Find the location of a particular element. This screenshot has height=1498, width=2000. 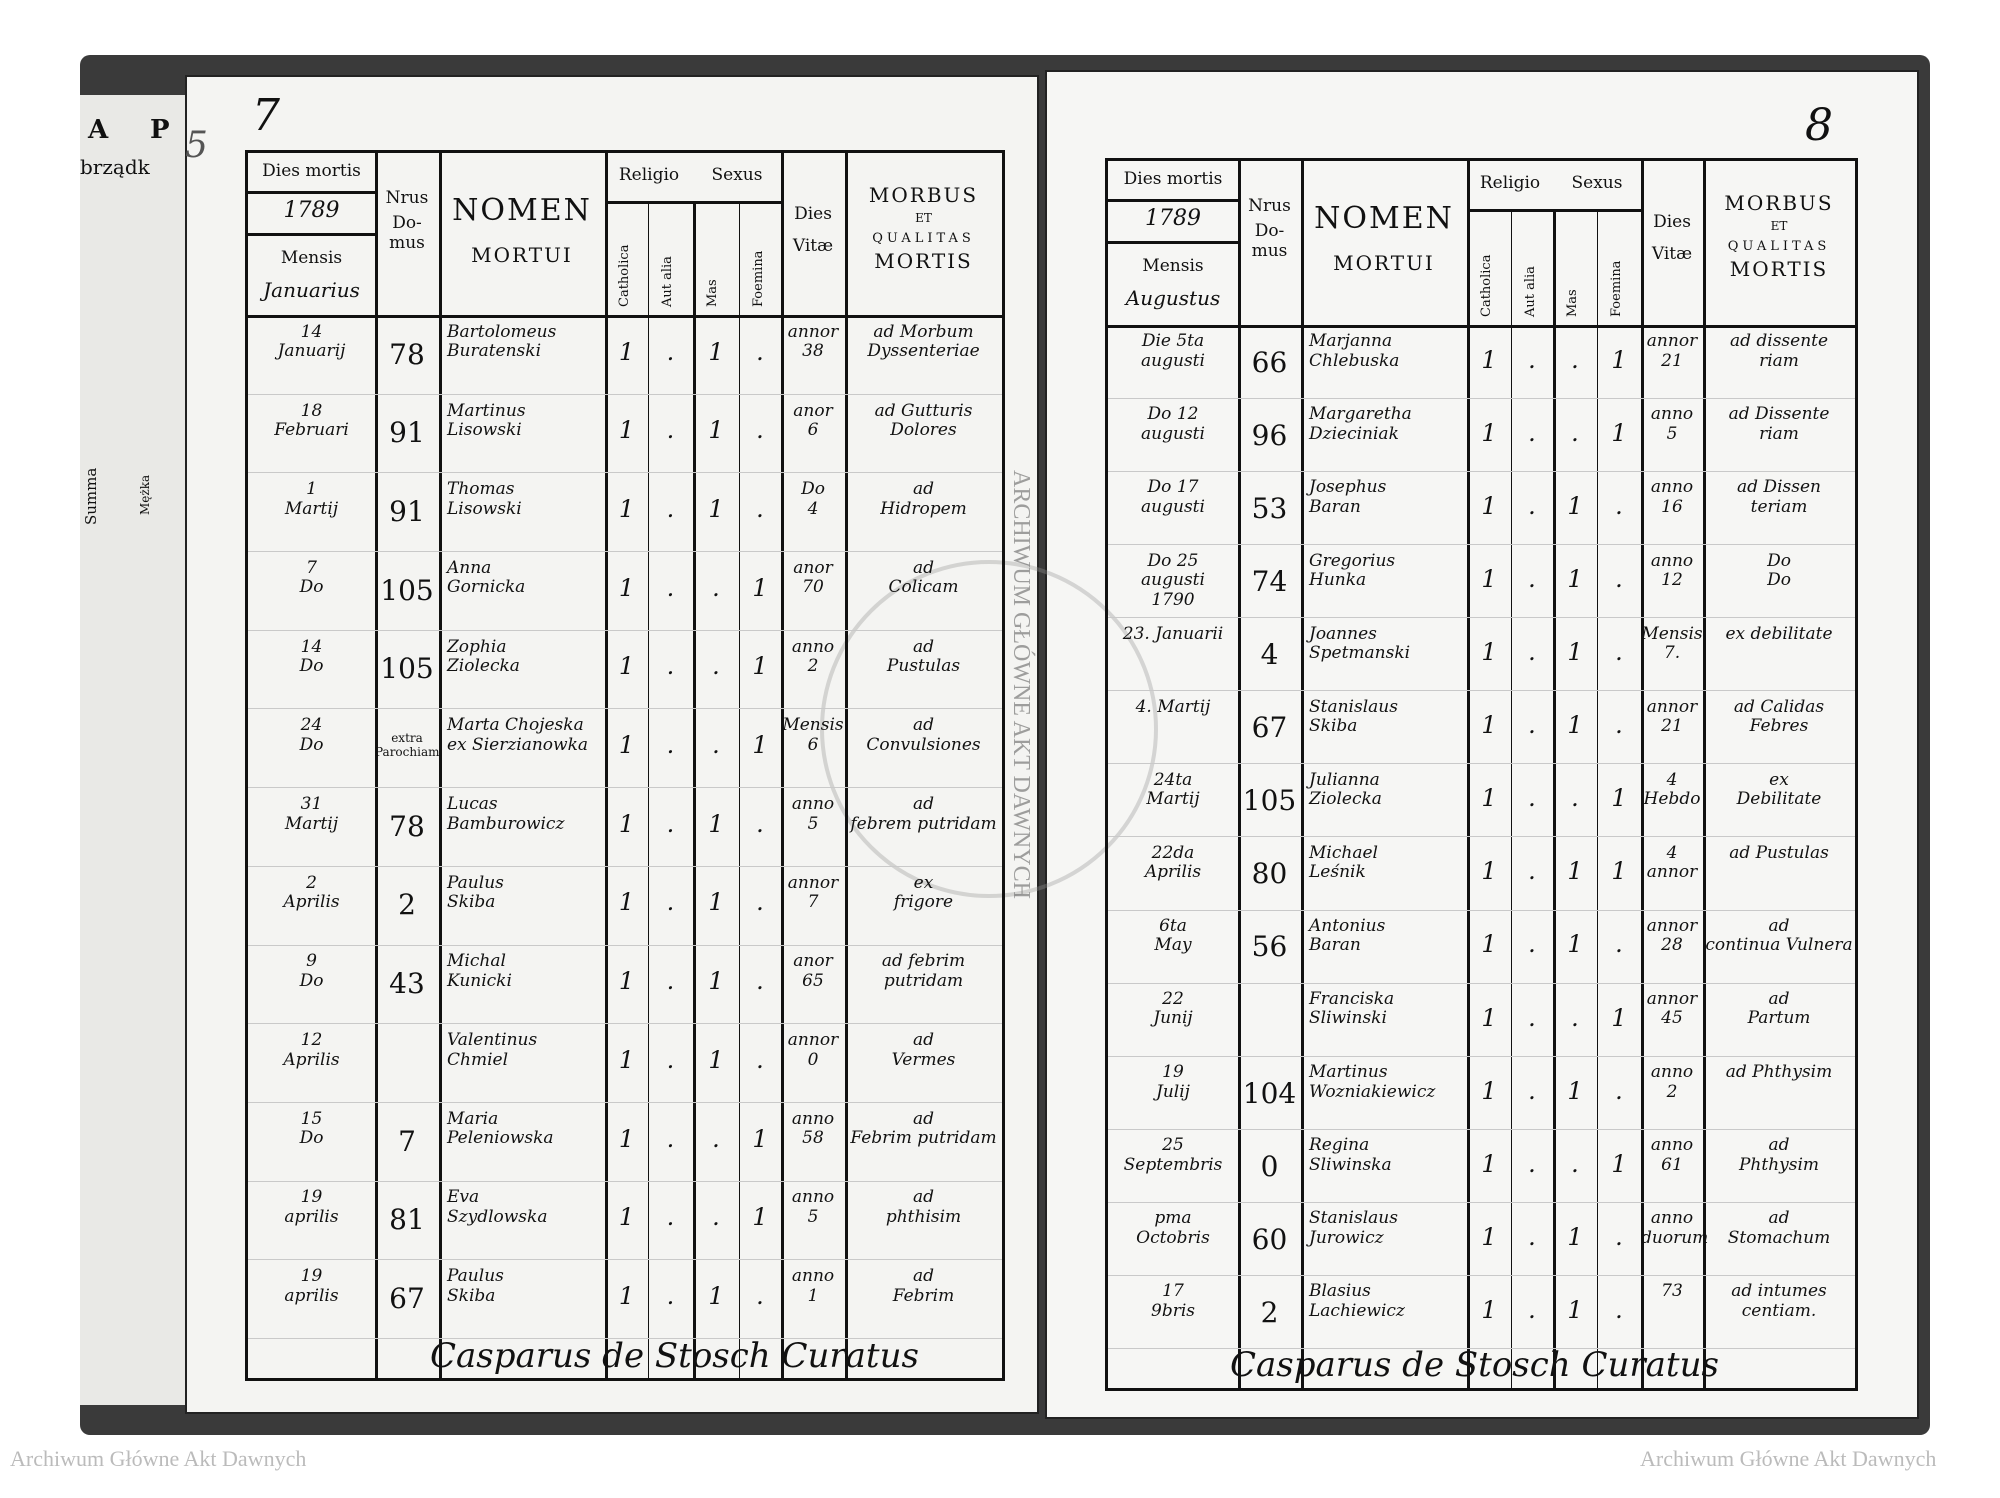

cell-house: 2 is located at coordinates (407, 905).